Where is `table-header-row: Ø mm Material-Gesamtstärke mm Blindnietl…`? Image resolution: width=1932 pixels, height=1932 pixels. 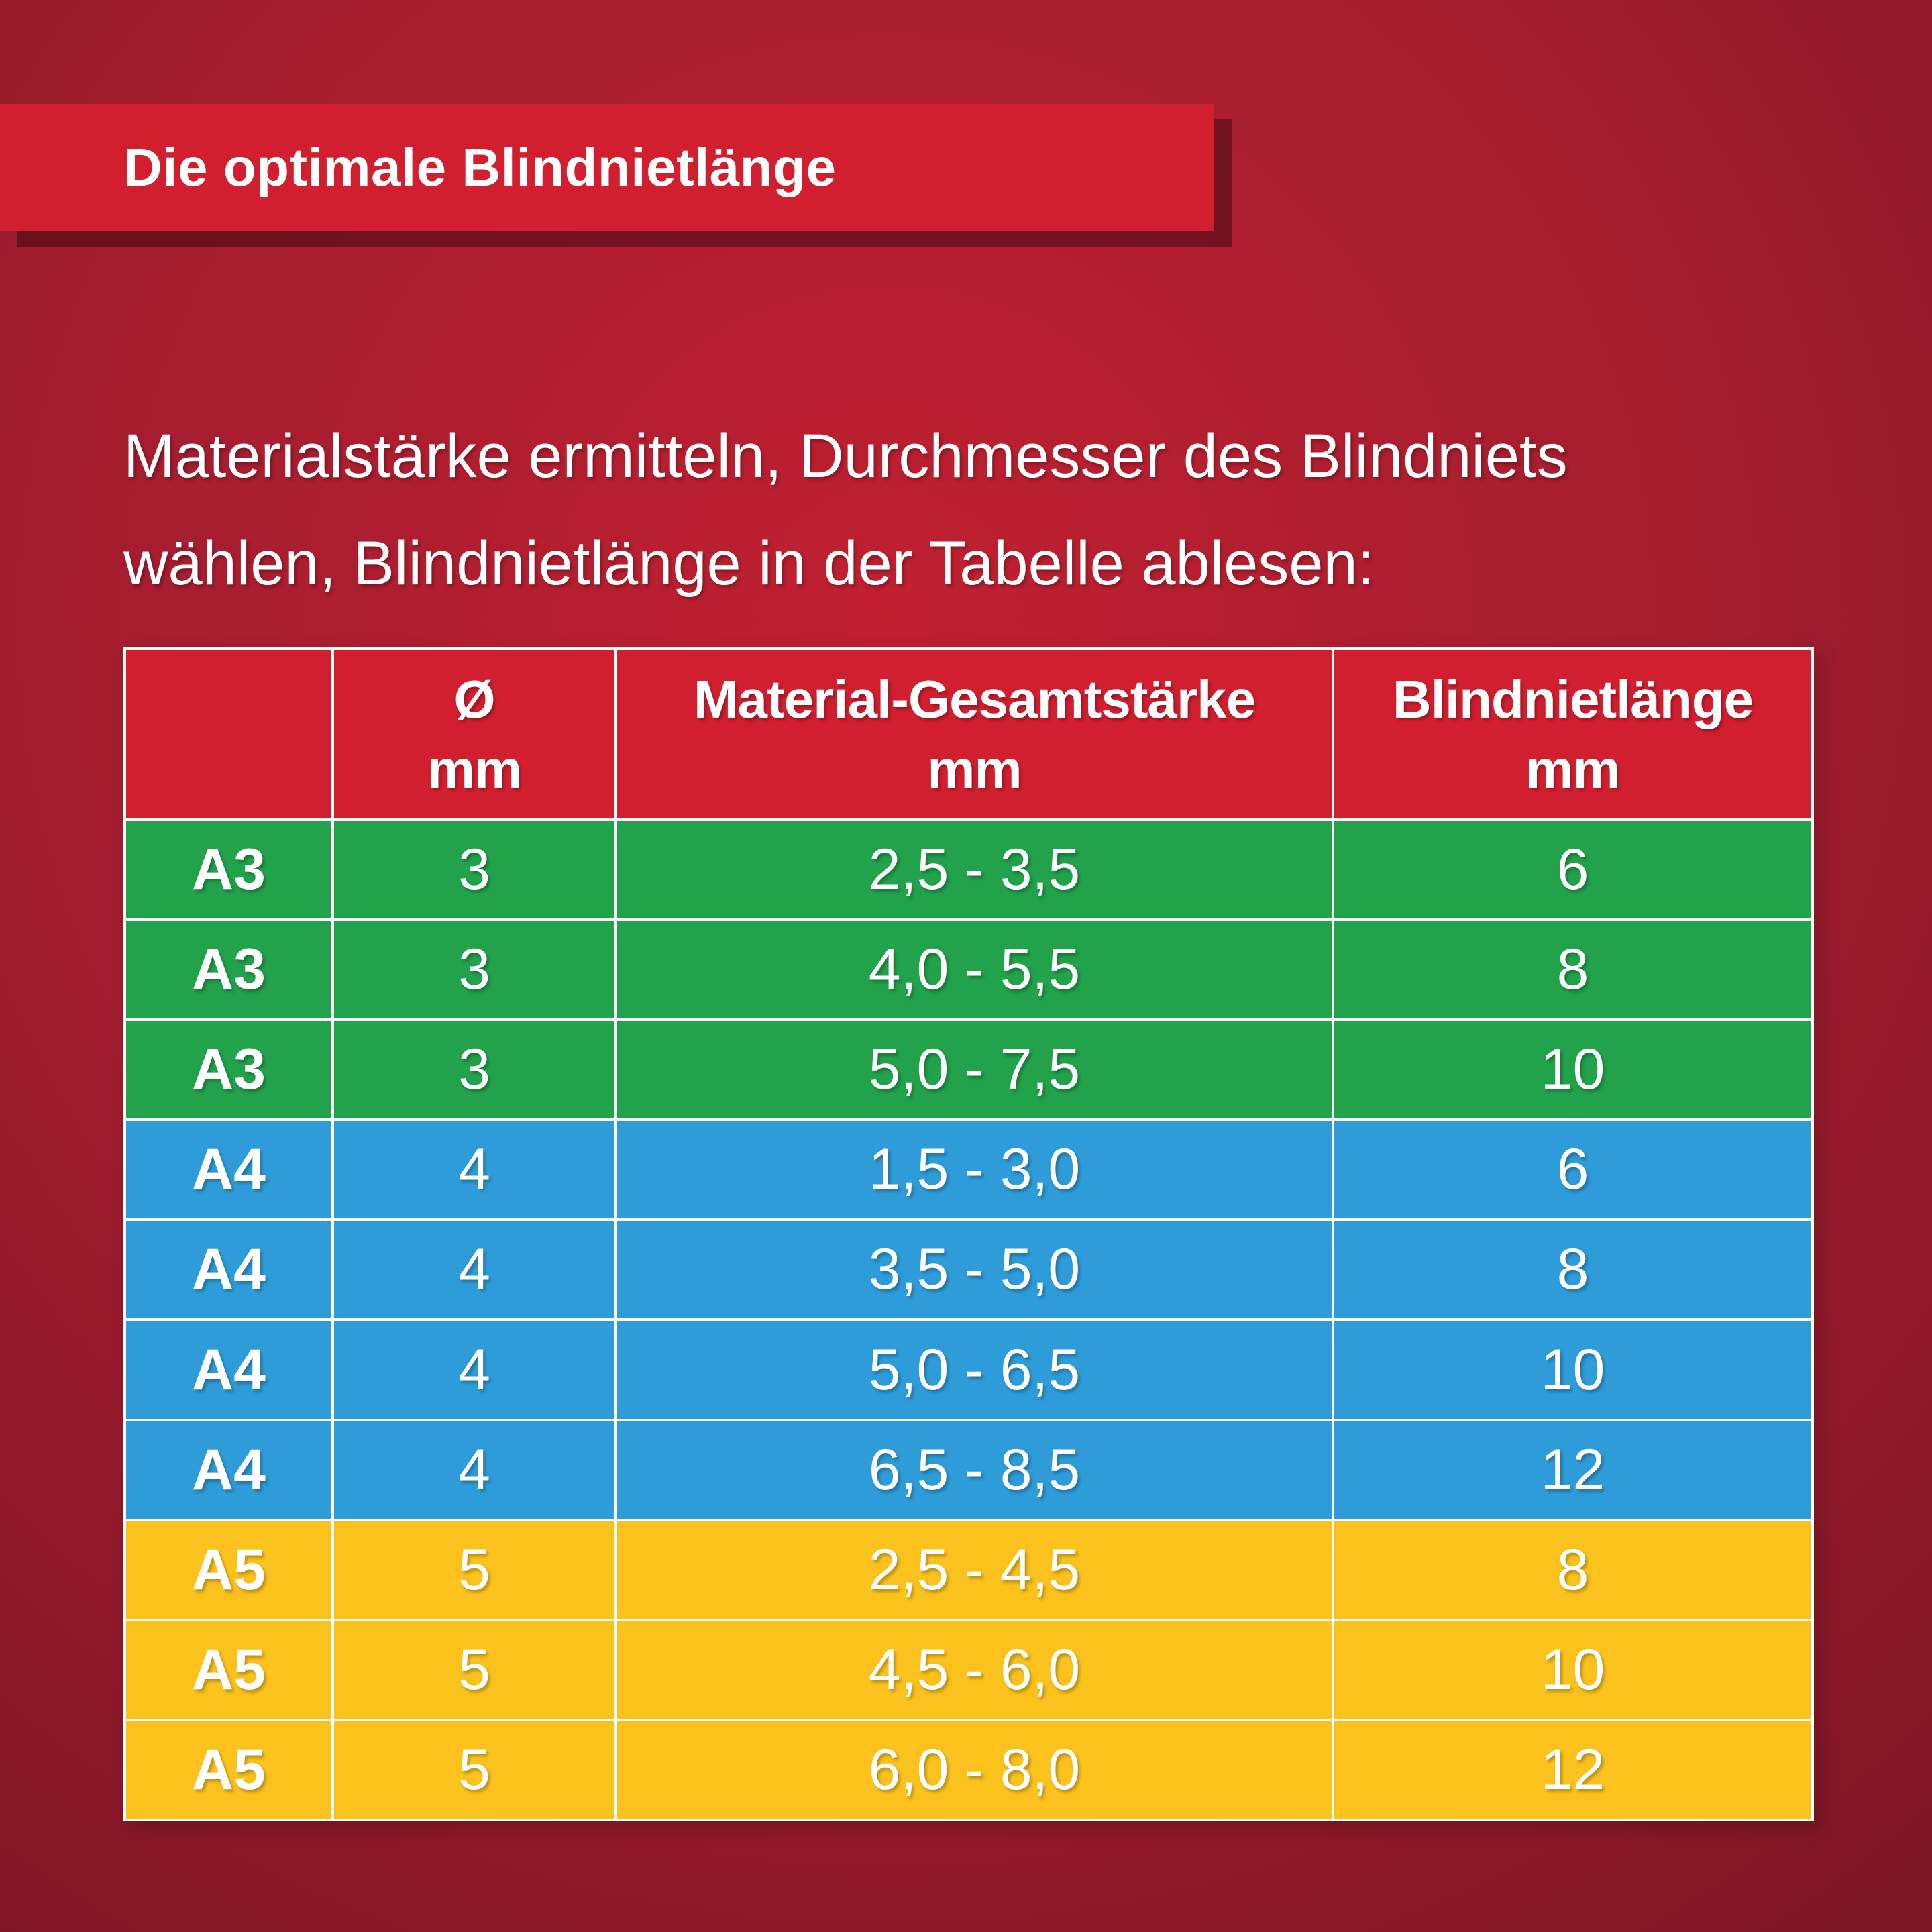
table-header-row: Ø mm Material-Gesamtstärke mm Blindnietl… is located at coordinates (968, 734).